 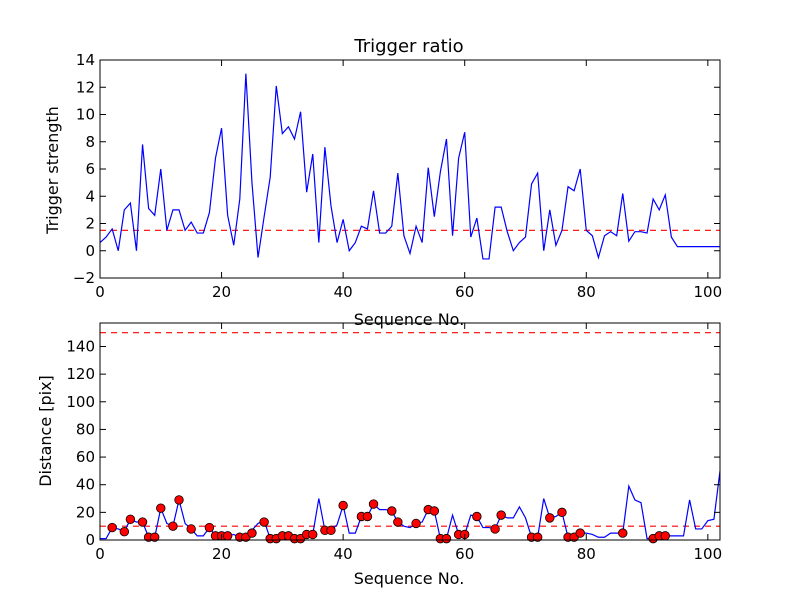 What do you see at coordinates (408, 46) in the screenshot?
I see `chart-title: Trigger ratio` at bounding box center [408, 46].